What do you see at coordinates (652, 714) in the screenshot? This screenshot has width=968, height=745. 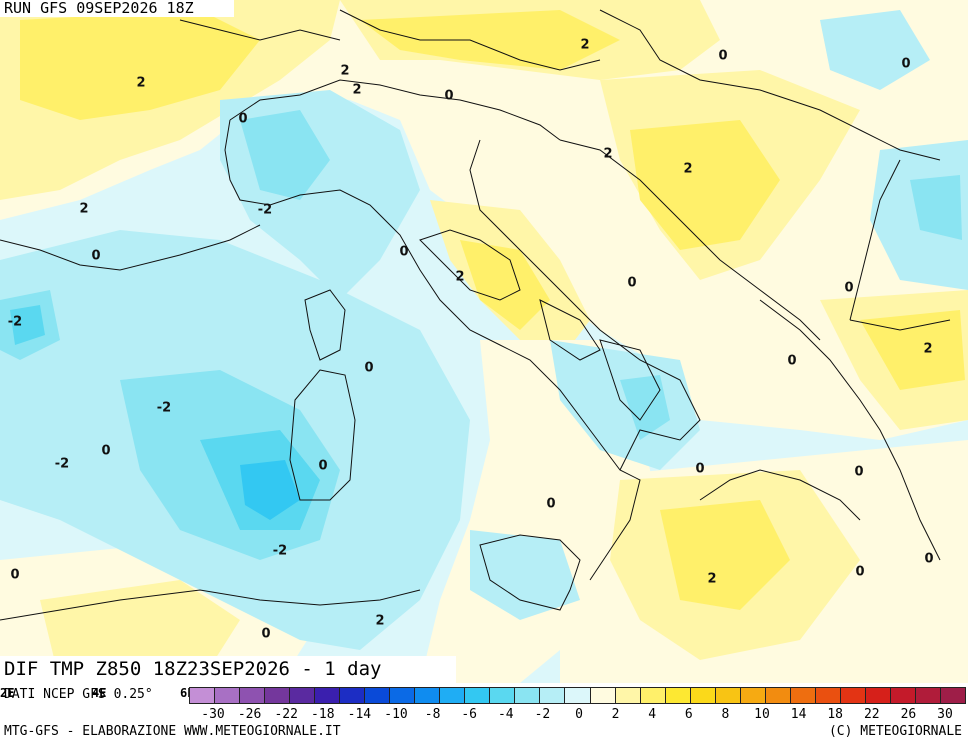 I see `color-scale-tick: 4` at bounding box center [652, 714].